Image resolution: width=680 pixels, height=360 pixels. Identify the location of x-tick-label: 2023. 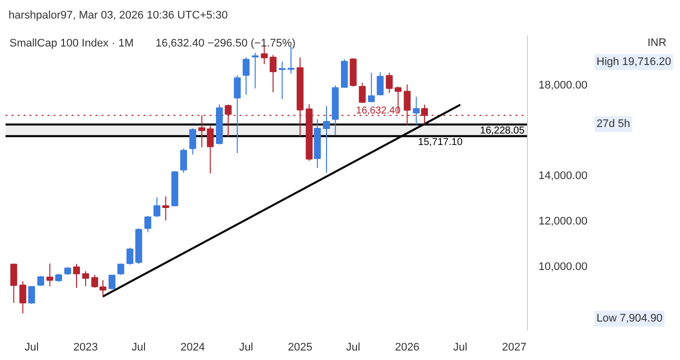
(85, 348).